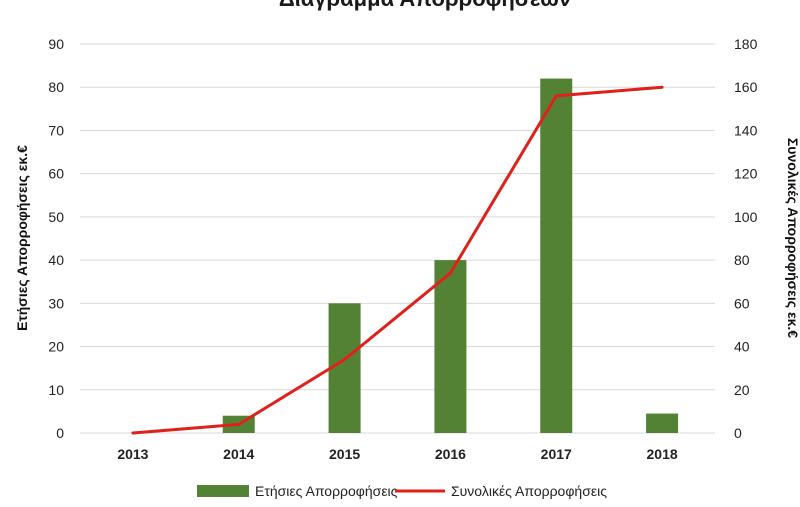  I want to click on legend-line-label: Συνολικές Απορροφήσεις, so click(529, 491).